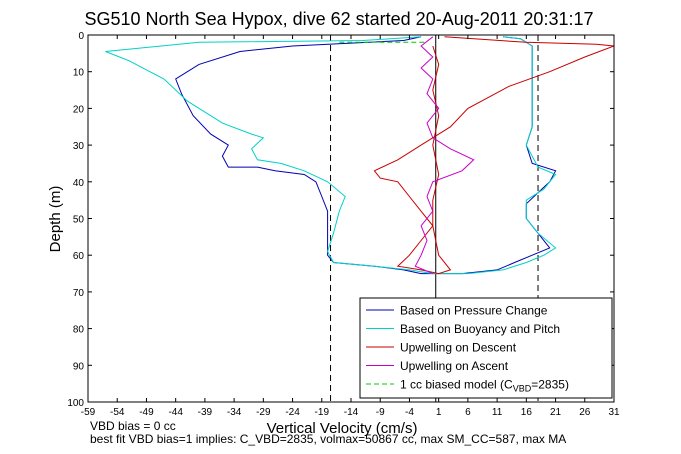 This screenshot has width=681, height=454. What do you see at coordinates (614, 412) in the screenshot?
I see `x-tick-label: 31` at bounding box center [614, 412].